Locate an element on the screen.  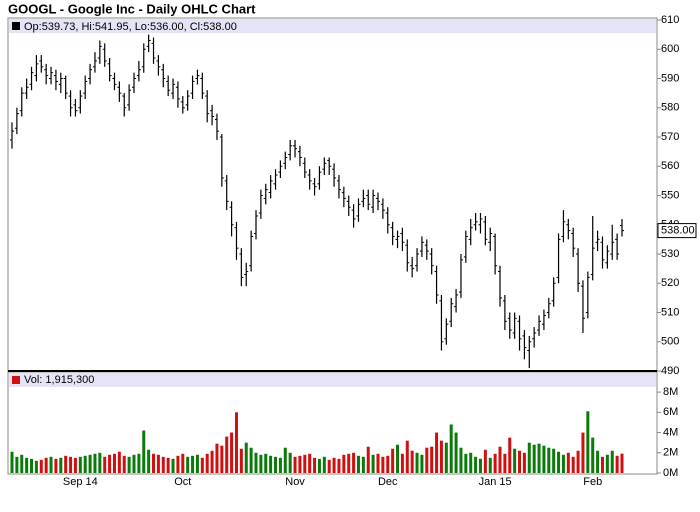
y-tick-label: 500 is located at coordinates (670, 342).